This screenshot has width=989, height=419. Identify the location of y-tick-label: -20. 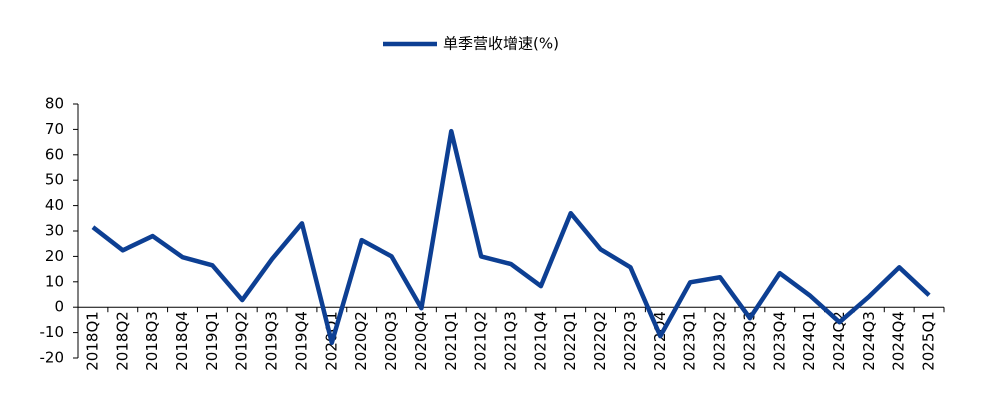
(52, 358).